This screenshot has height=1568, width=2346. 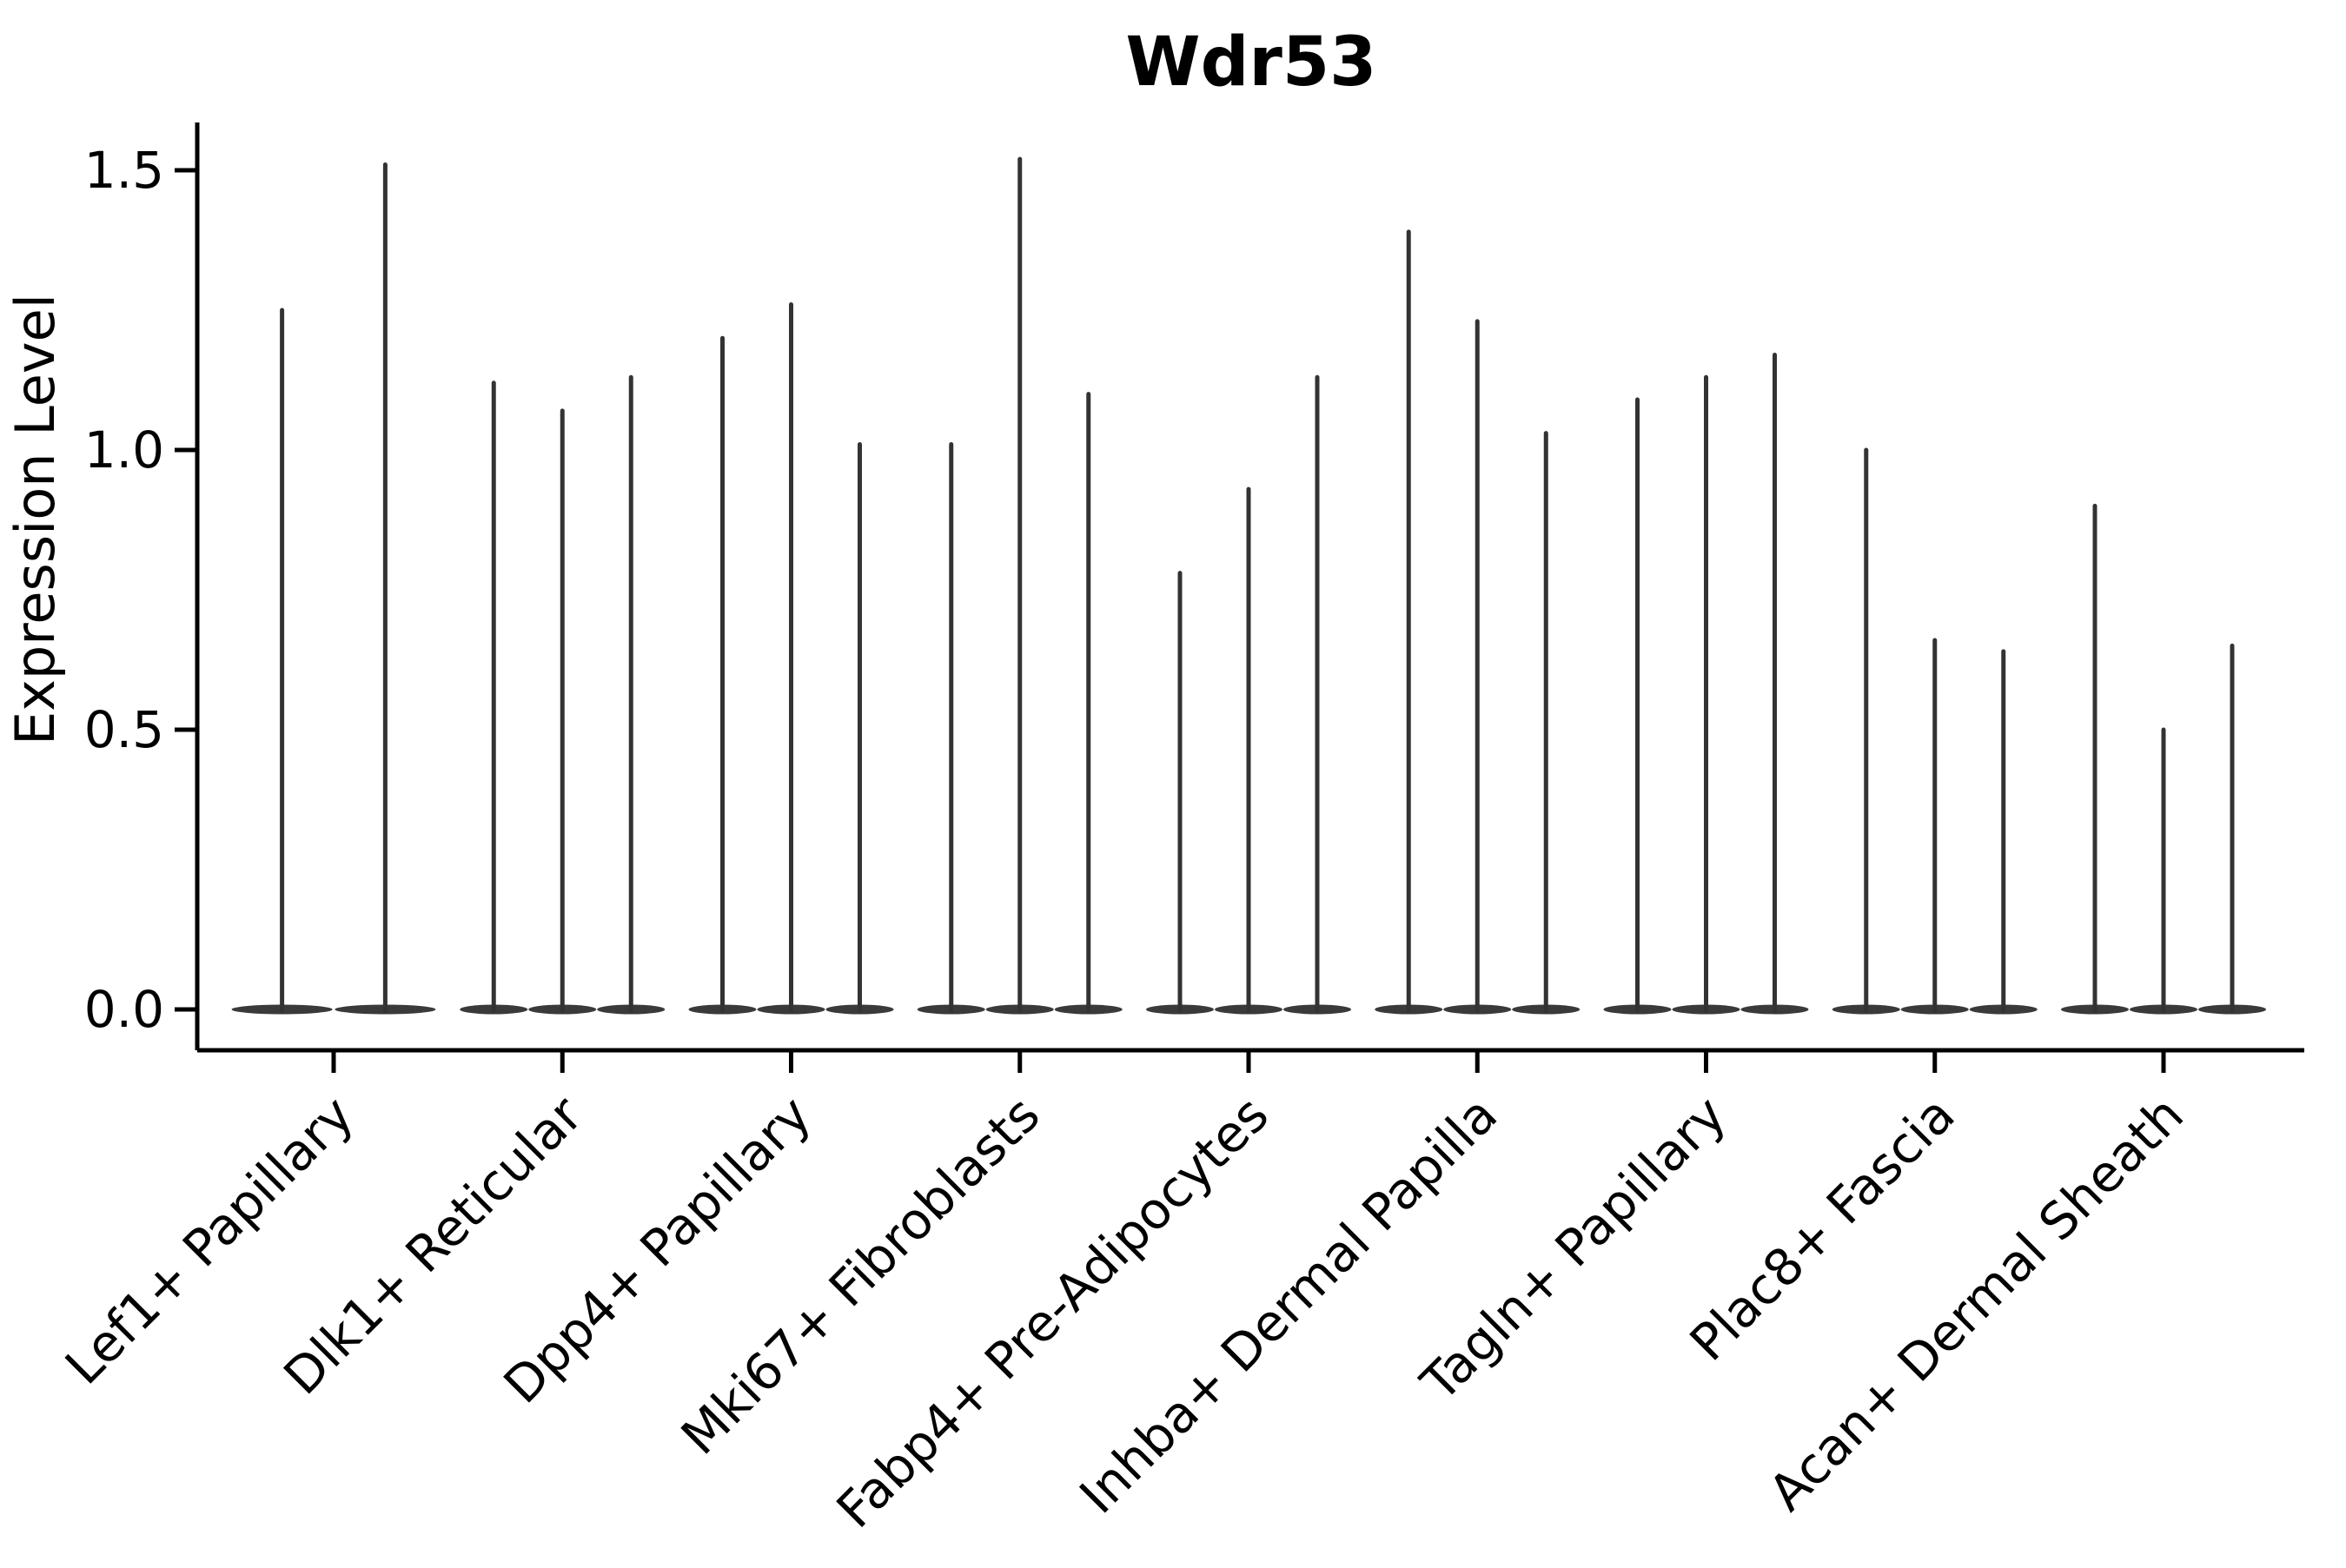 I want to click on y-tick-label: 1.0, so click(x=124, y=450).